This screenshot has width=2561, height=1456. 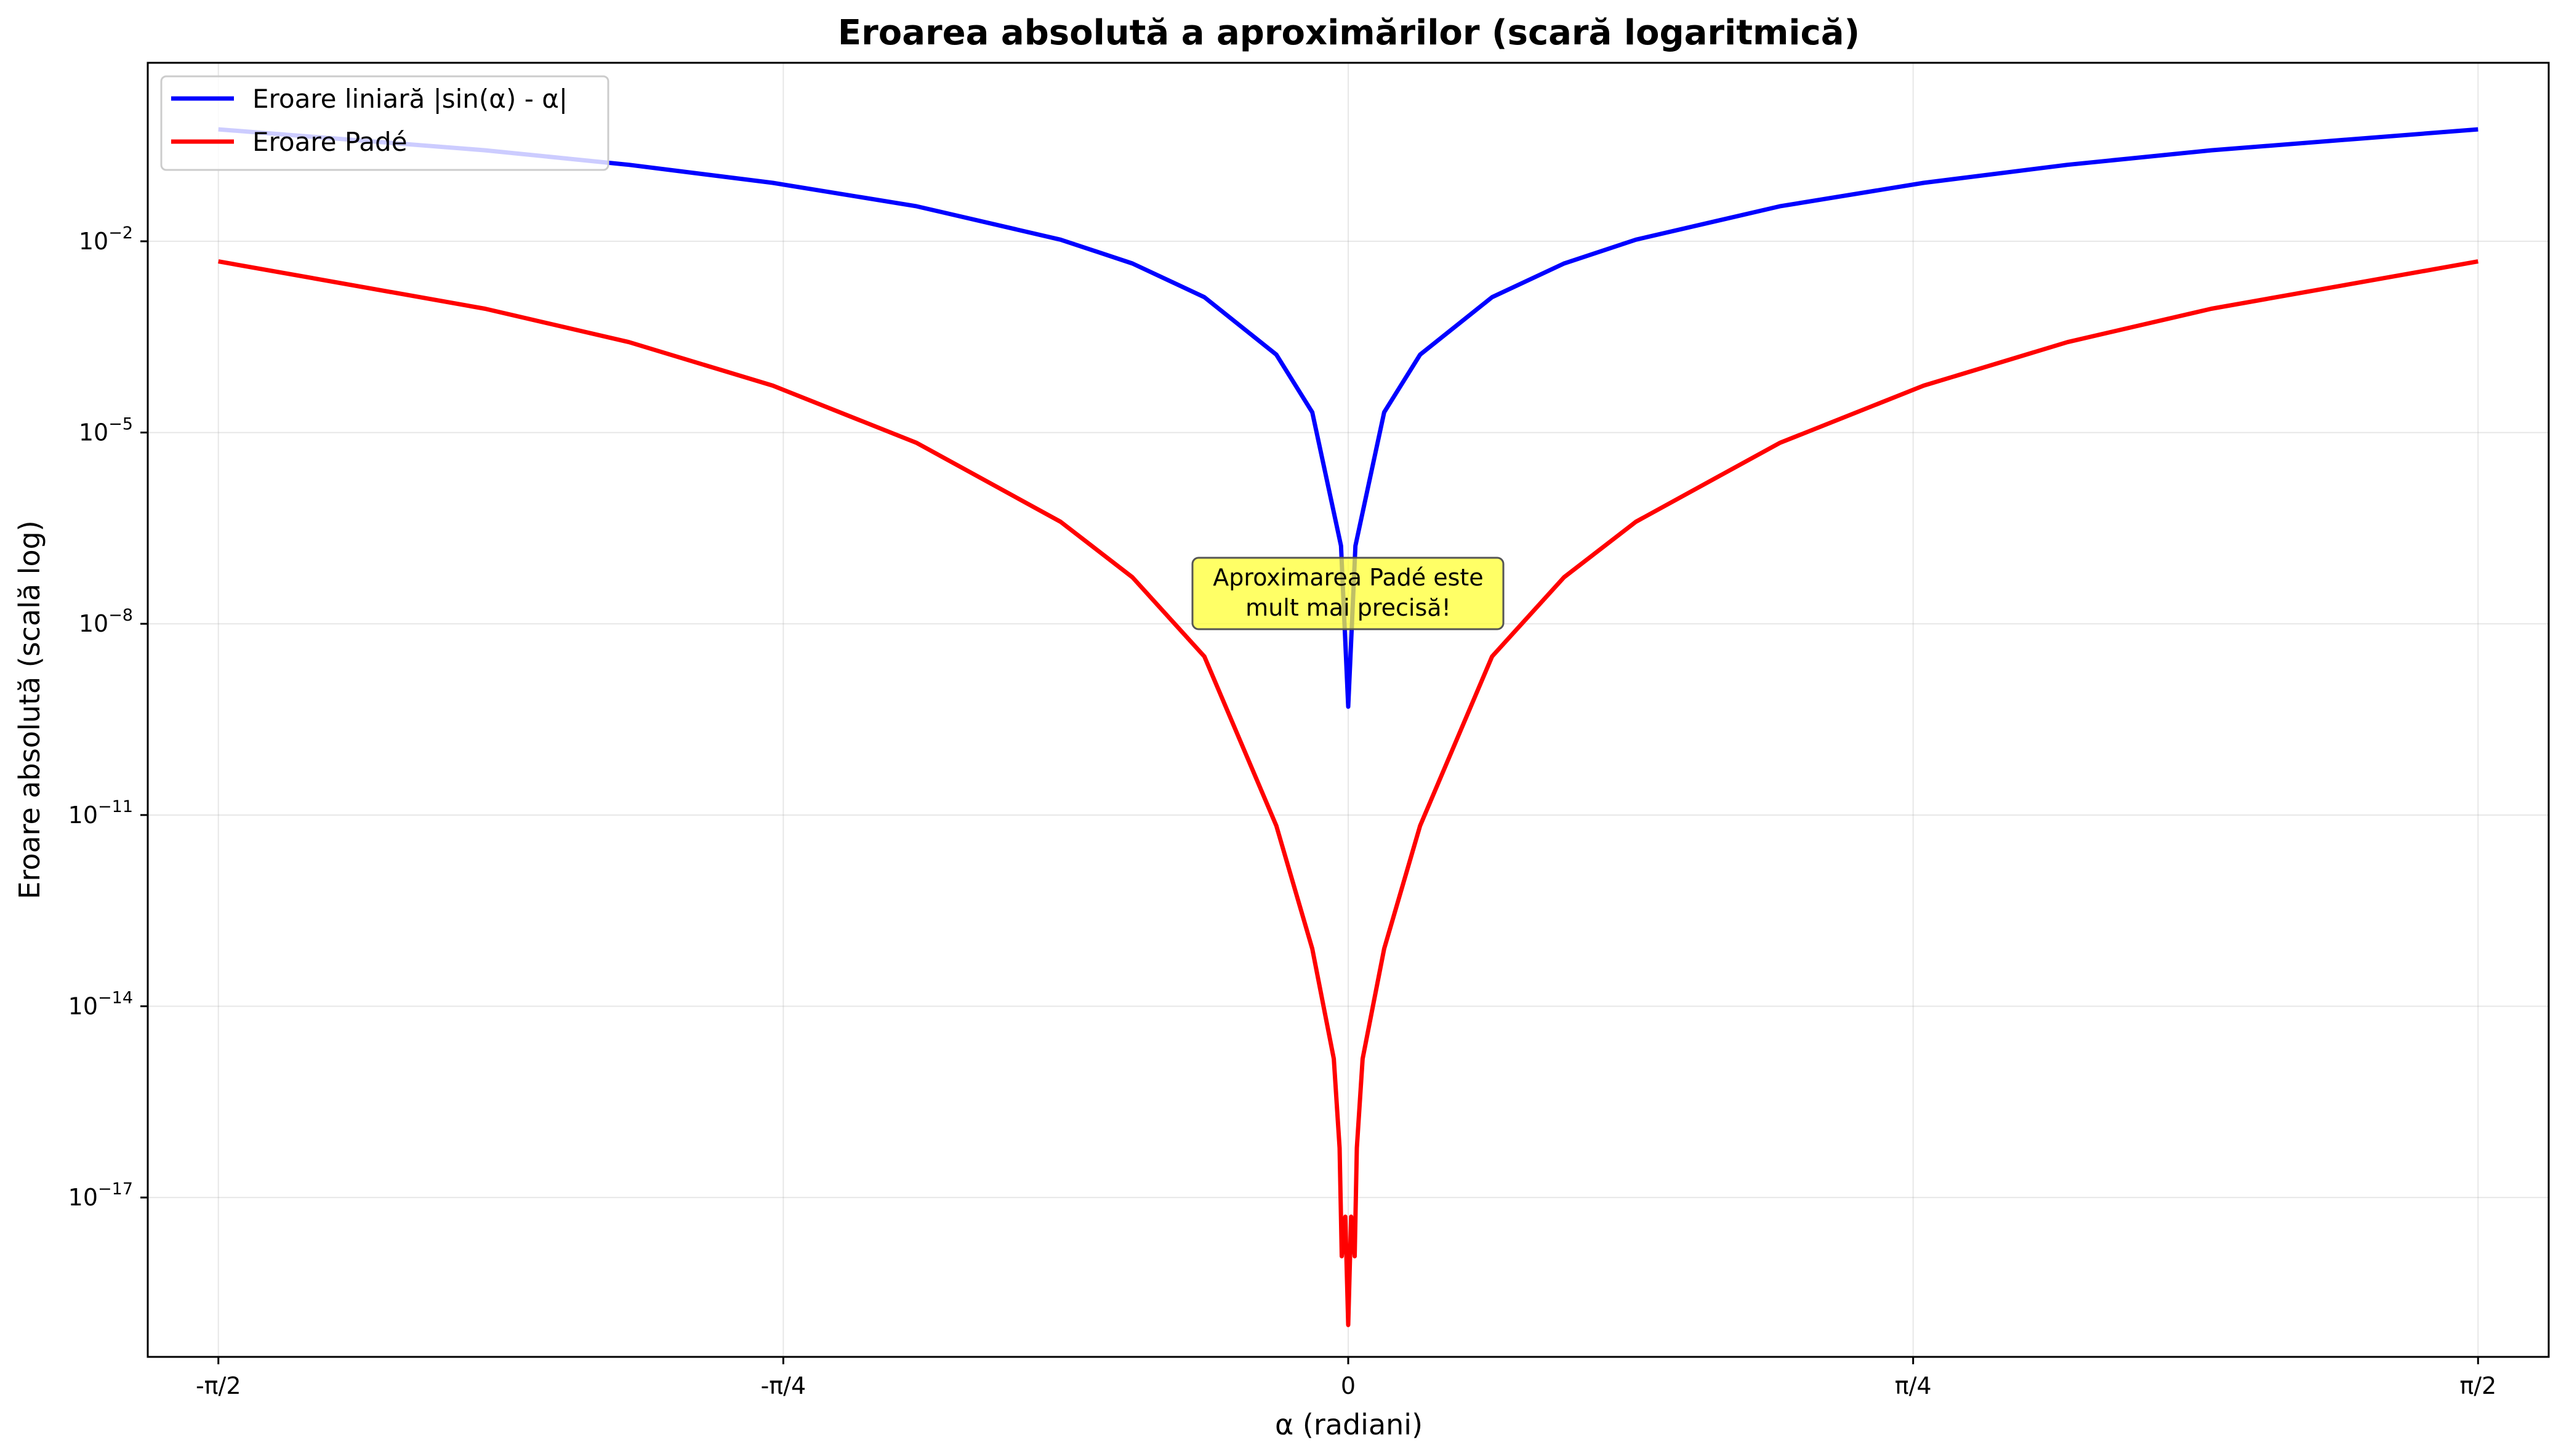 I want to click on x-tick-label: 0, so click(x=1348, y=1386).